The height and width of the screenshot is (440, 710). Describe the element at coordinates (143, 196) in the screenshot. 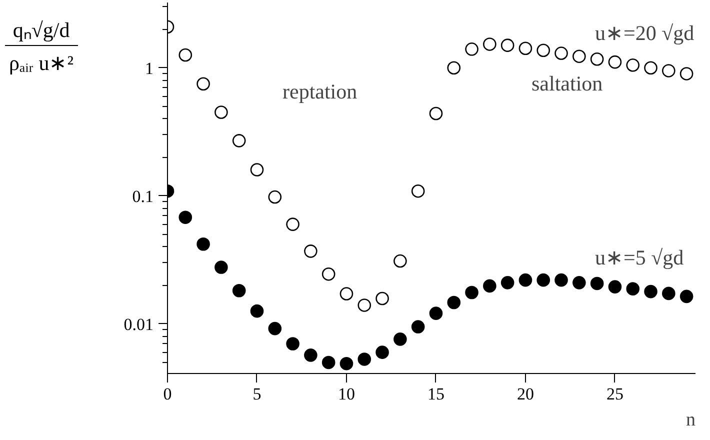

I see `y-tick-label: 0.1` at that location.